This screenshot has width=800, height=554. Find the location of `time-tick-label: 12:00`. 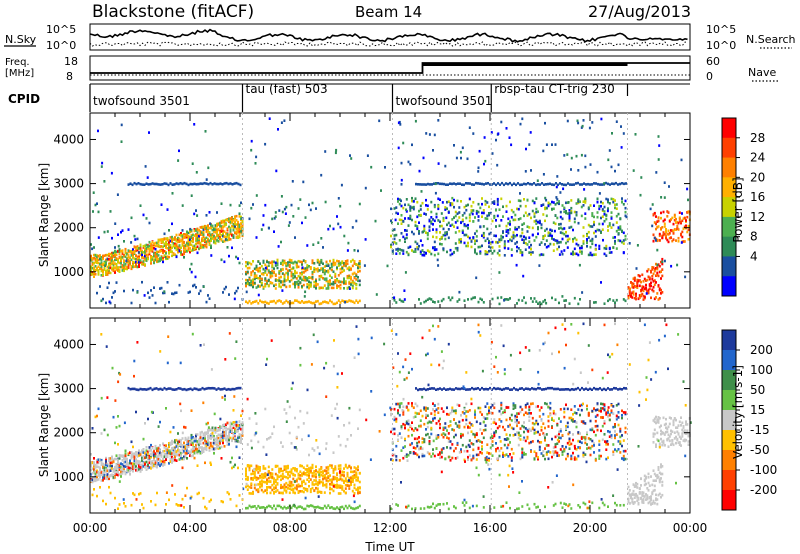

time-tick-label: 12:00 is located at coordinates (390, 528).